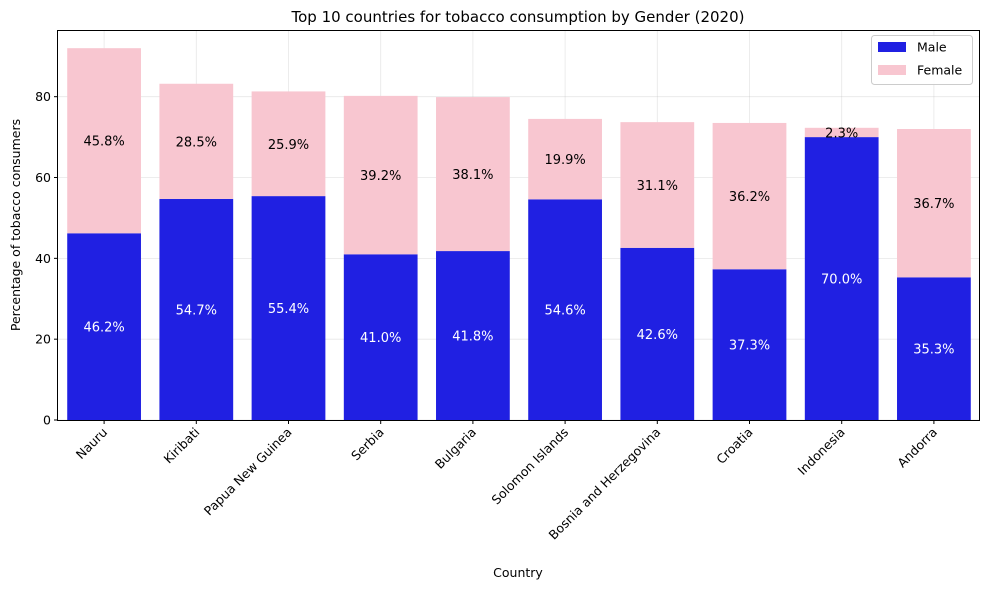  What do you see at coordinates (47, 420) in the screenshot?
I see `y-tick-label: 0` at bounding box center [47, 420].